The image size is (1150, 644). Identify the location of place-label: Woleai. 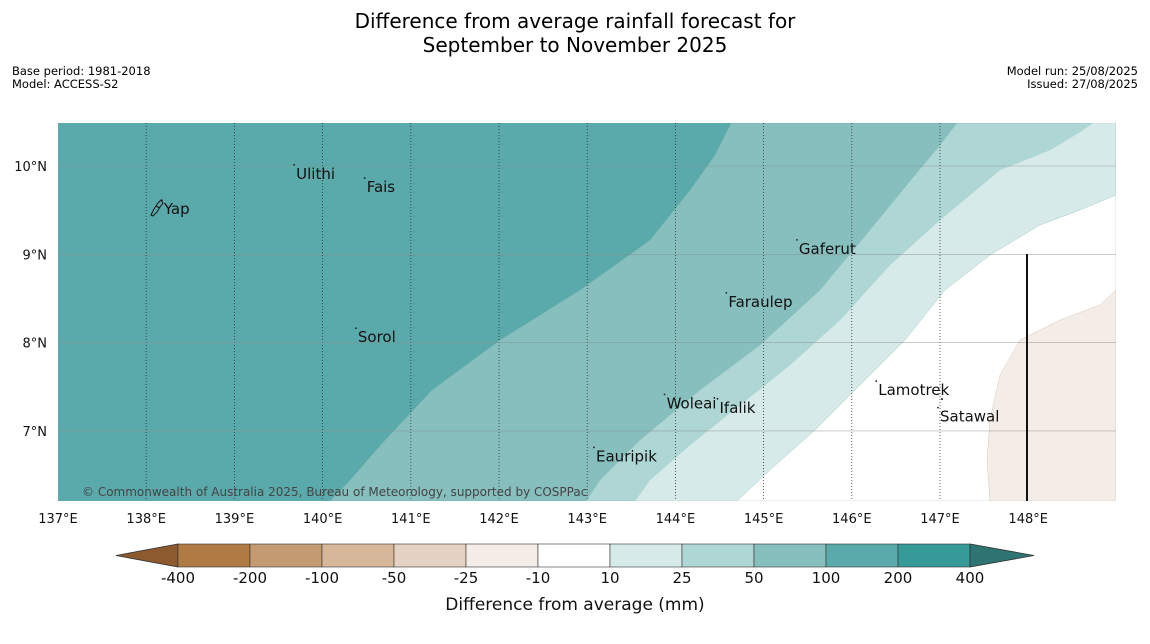
(692, 403).